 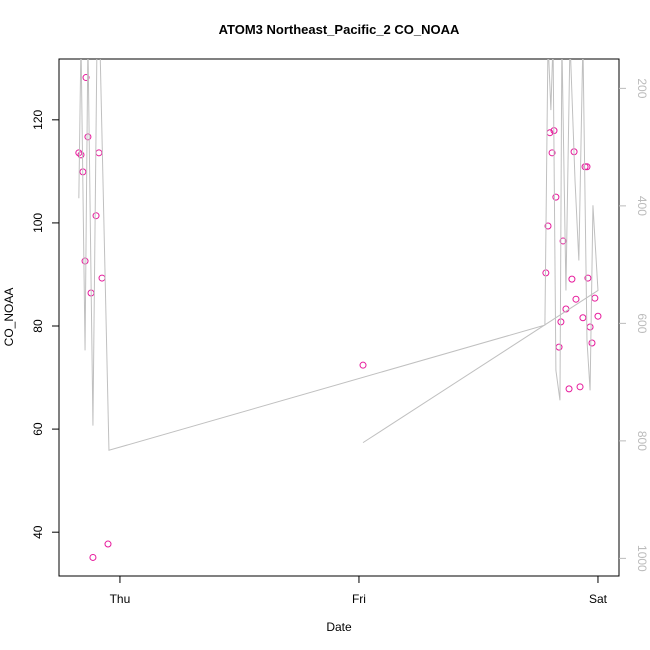 I want to click on y2-tick-label: 600, so click(x=642, y=323).